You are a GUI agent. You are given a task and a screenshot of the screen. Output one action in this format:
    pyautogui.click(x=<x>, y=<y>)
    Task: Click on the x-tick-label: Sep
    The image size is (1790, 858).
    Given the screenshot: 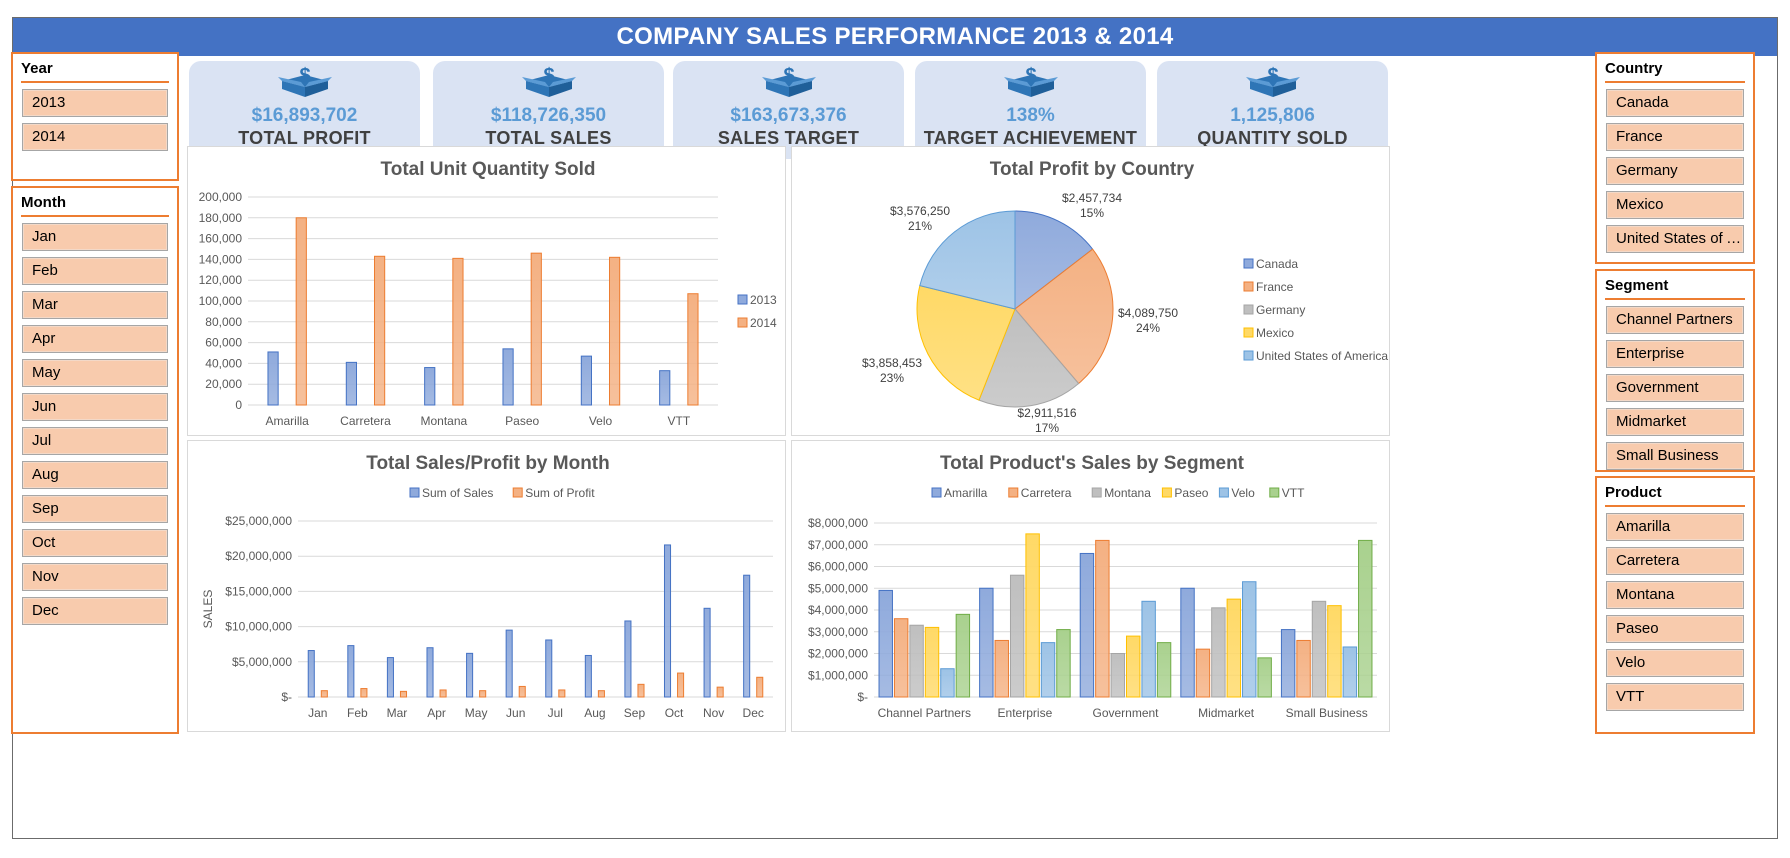 What is the action you would take?
    pyautogui.click(x=635, y=713)
    